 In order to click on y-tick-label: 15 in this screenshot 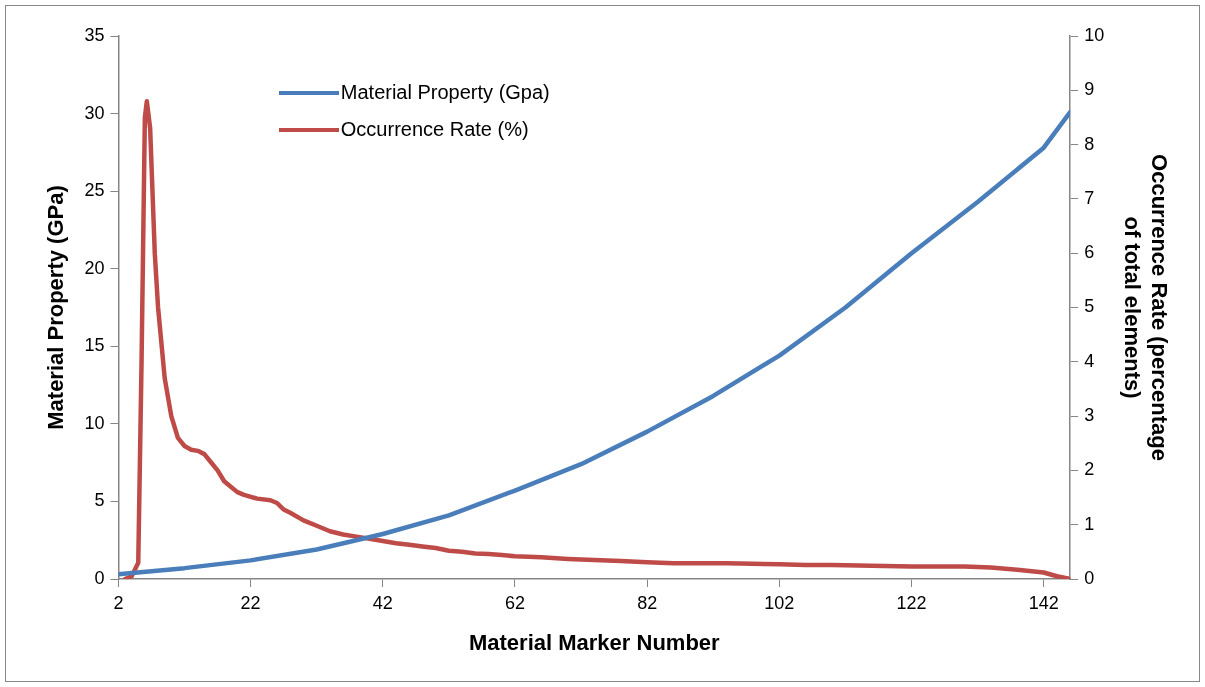, I will do `click(94, 345)`.